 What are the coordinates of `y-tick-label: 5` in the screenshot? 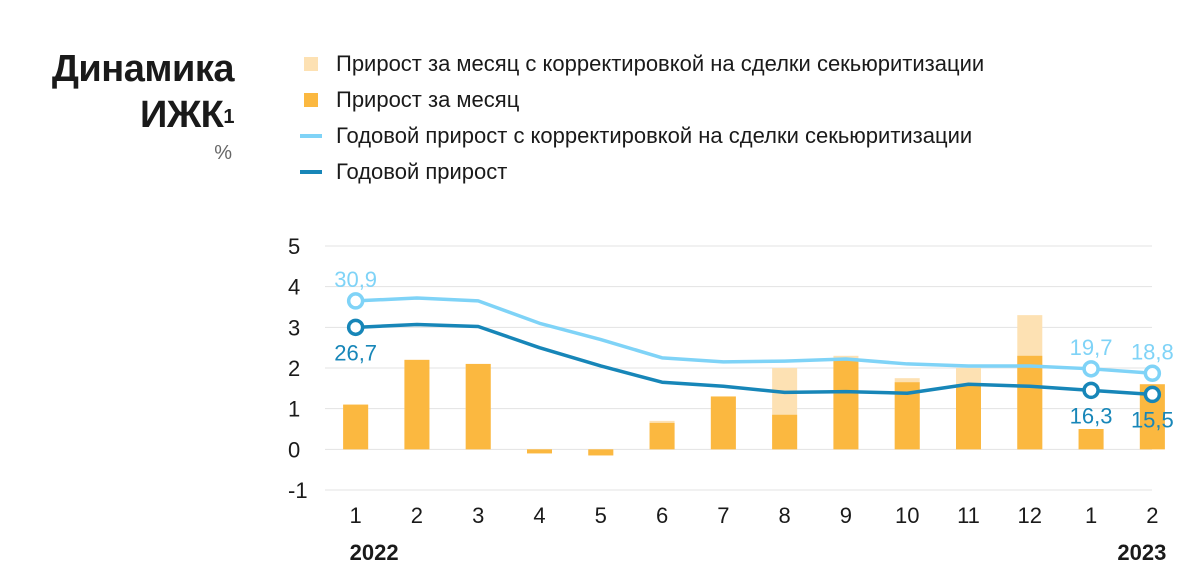 It's located at (294, 246).